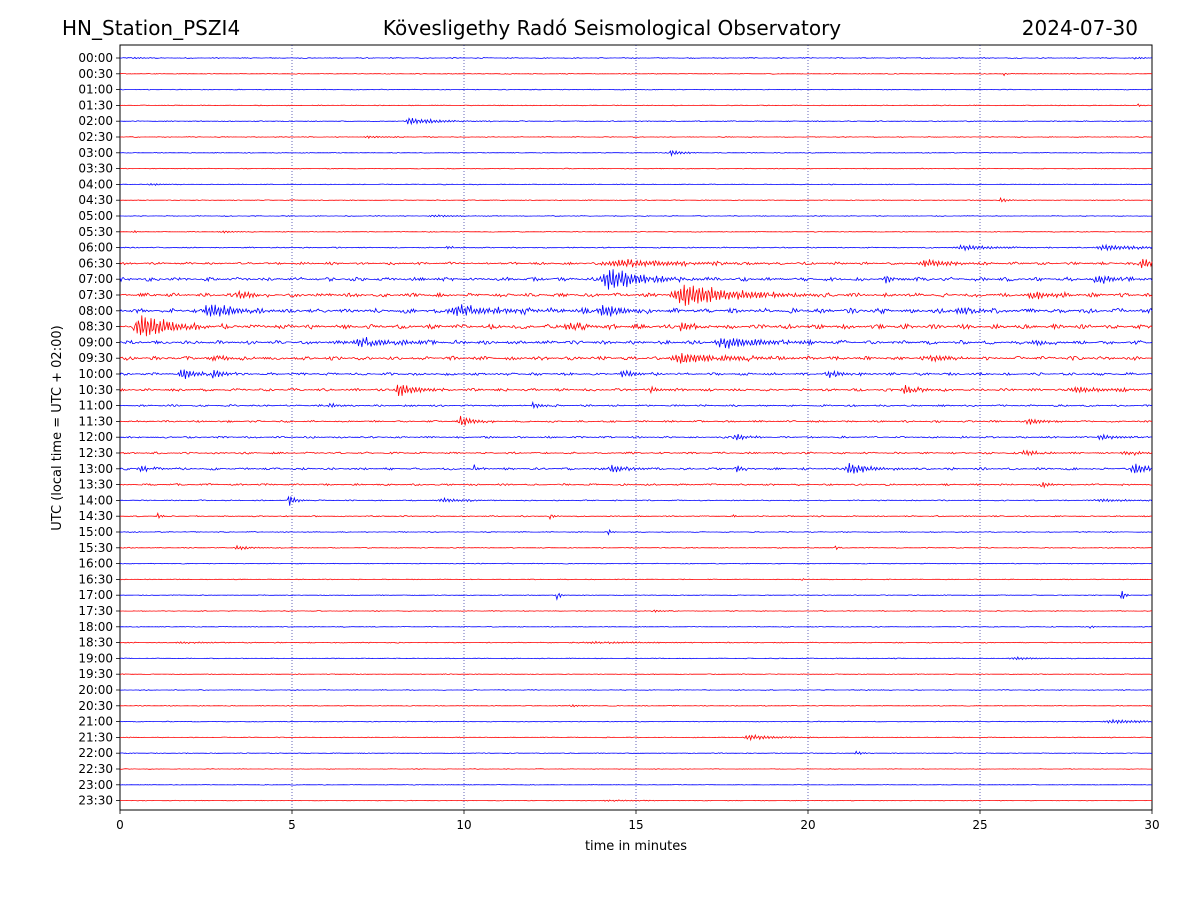 This screenshot has width=1200, height=900. What do you see at coordinates (95, 169) in the screenshot?
I see `y-tick-label: 03:30` at bounding box center [95, 169].